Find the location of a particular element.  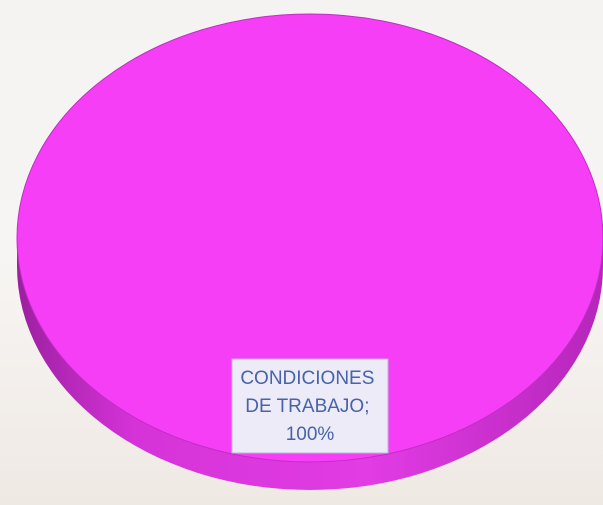

data-label: CONDICIONES DE TRABAJO; 100% is located at coordinates (309, 406).